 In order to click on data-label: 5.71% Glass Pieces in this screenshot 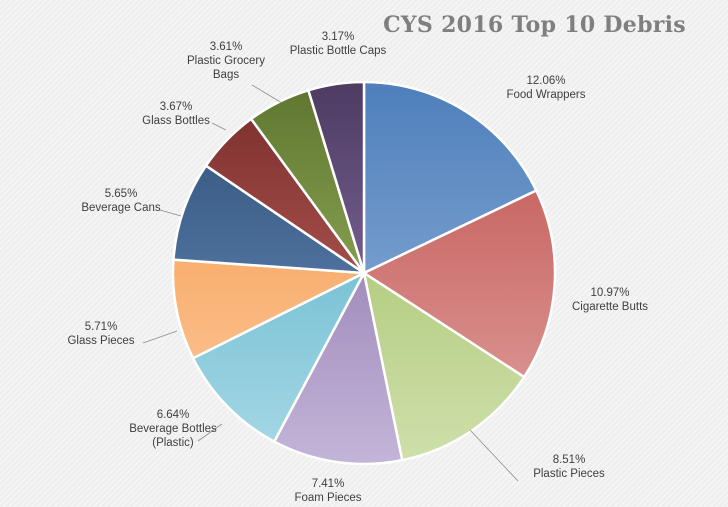, I will do `click(100, 334)`.